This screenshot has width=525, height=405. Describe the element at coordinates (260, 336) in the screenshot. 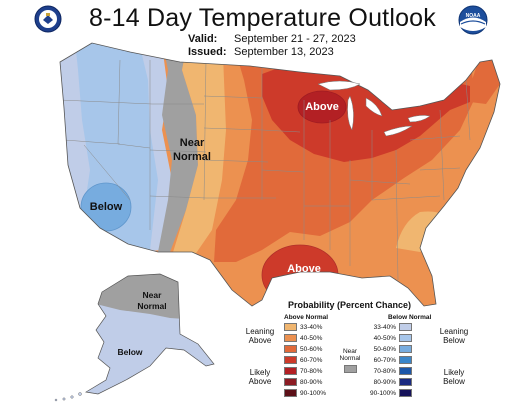

I see `legend-leaning-above: Leaning Above` at that location.